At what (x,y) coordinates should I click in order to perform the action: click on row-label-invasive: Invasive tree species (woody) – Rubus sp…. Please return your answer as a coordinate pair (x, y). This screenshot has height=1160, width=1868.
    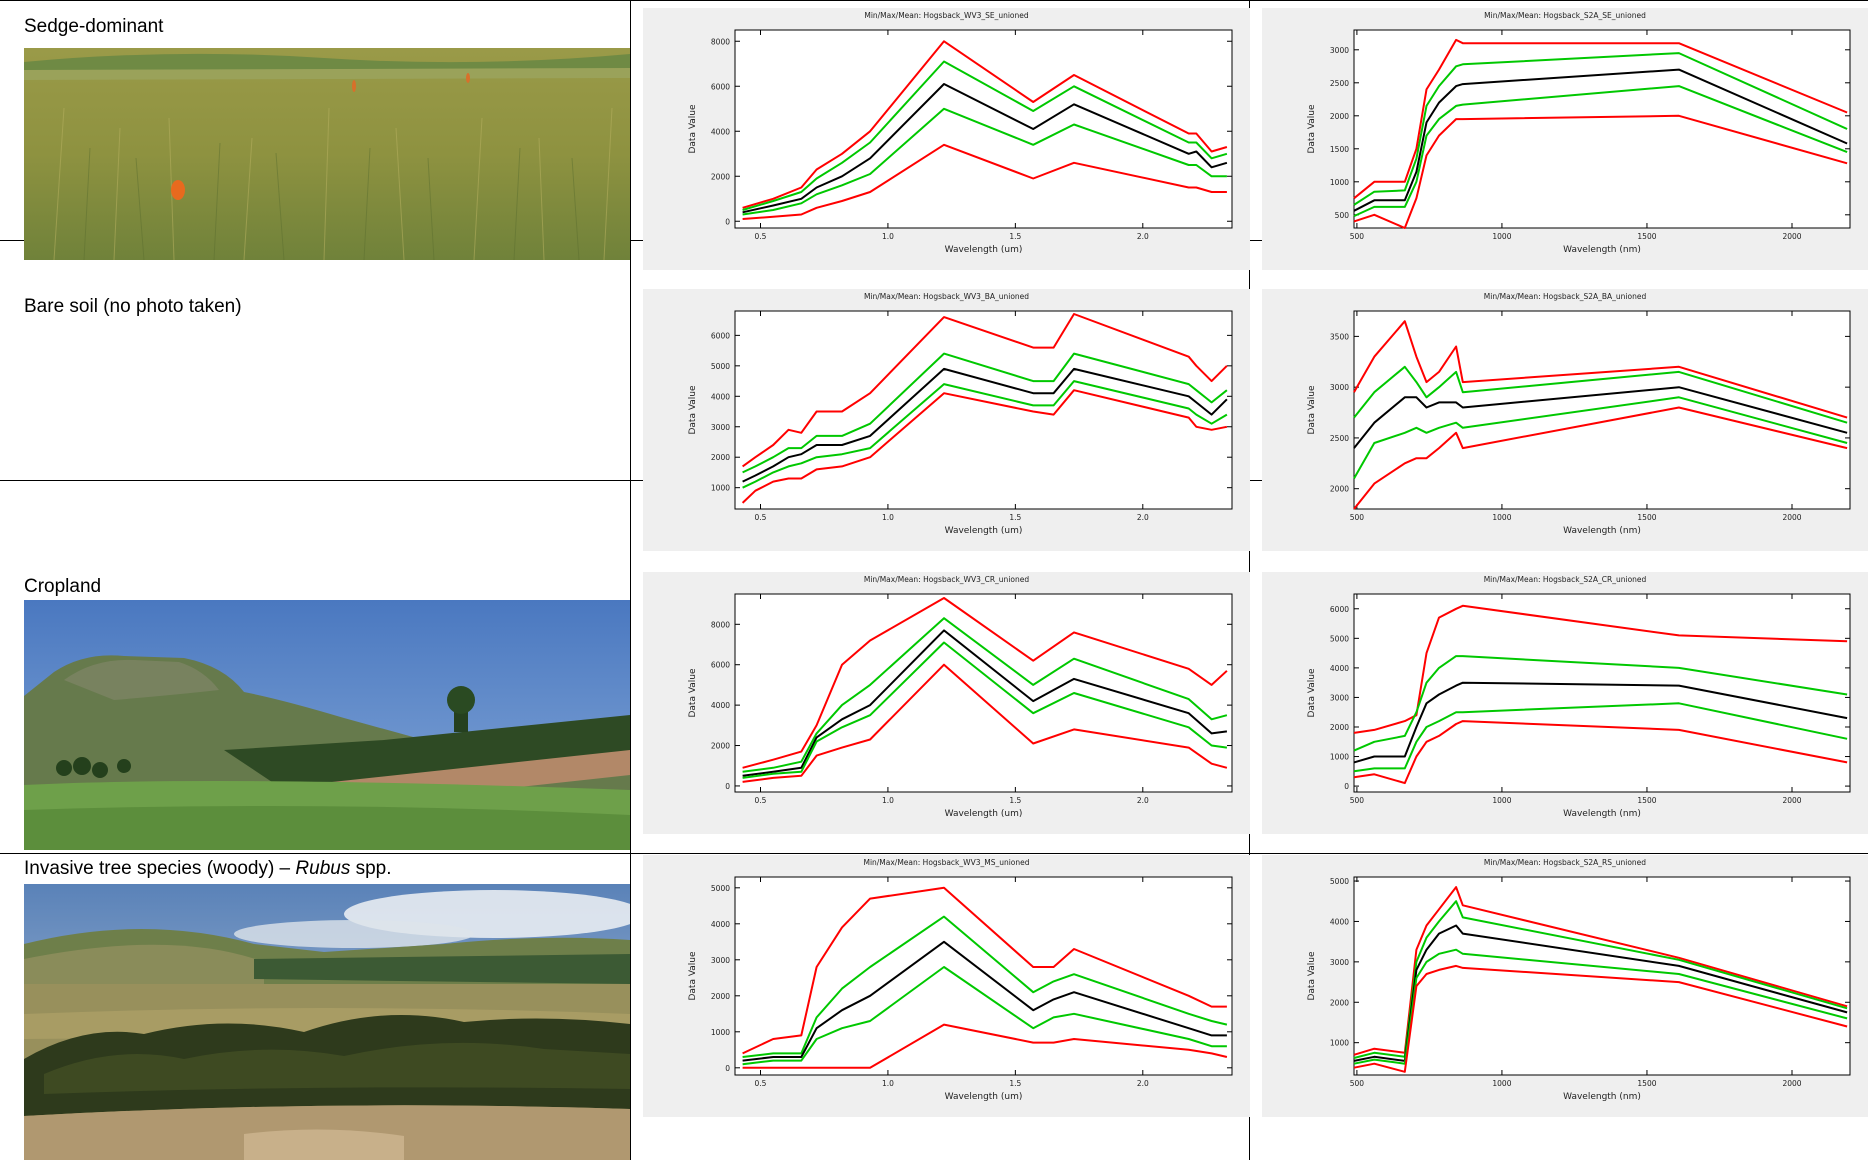
    Looking at the image, I should click on (208, 868).